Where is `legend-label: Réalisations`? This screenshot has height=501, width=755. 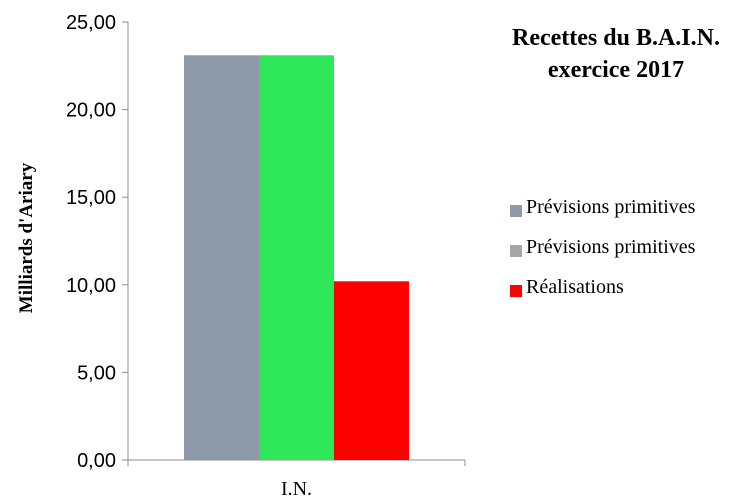
legend-label: Réalisations is located at coordinates (575, 287).